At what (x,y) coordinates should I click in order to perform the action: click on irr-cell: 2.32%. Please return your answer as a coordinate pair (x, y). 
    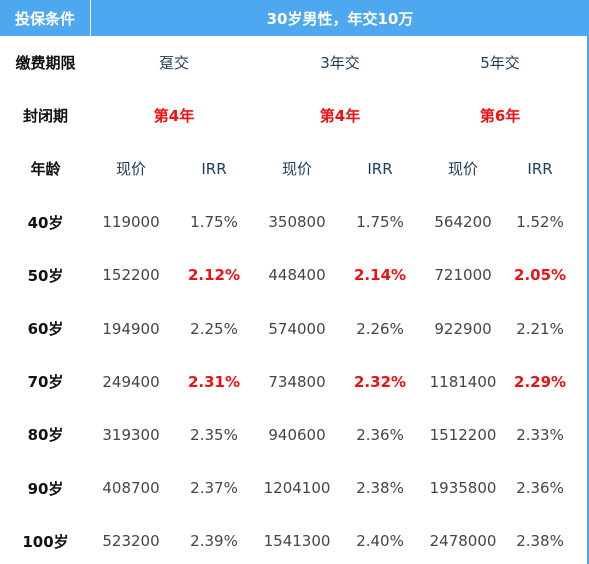
    Looking at the image, I should click on (380, 381).